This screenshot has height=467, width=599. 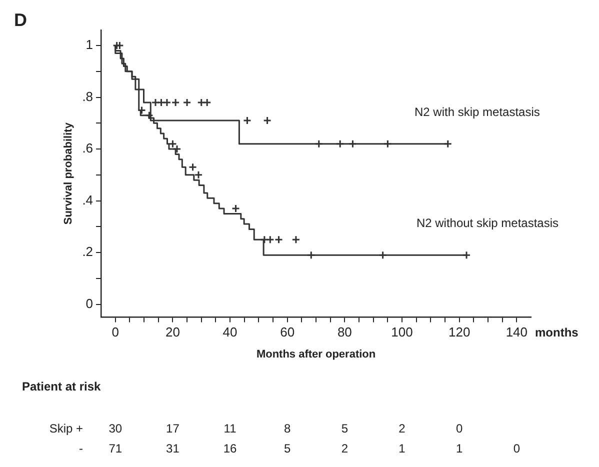 I want to click on x-tick-label: 20, so click(x=172, y=332).